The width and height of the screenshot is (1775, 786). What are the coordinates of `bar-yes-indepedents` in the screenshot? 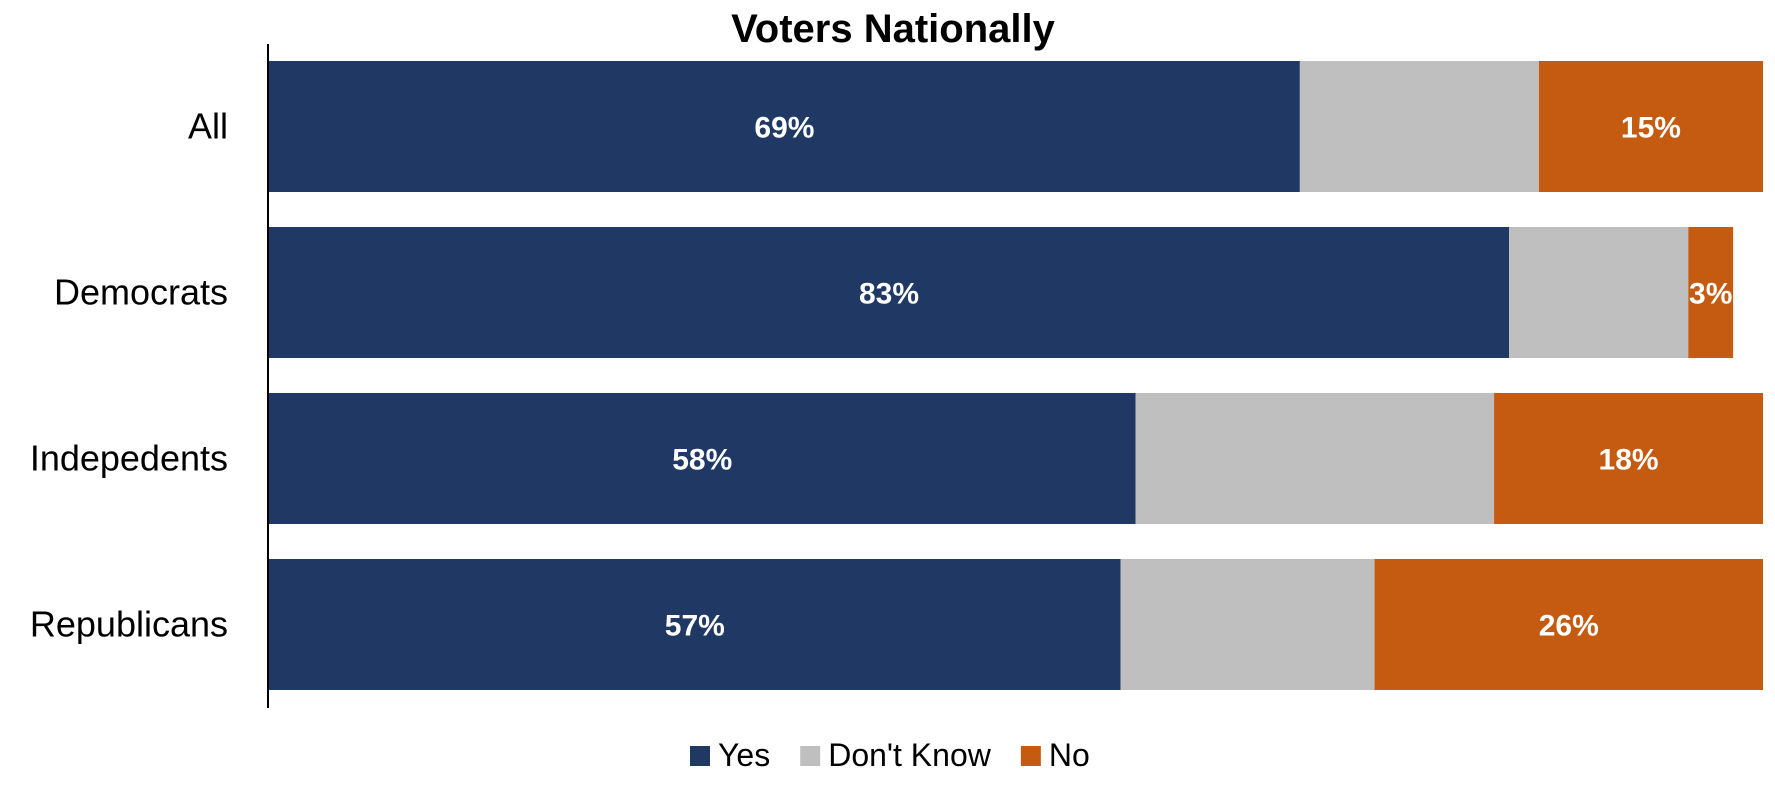 It's located at (702, 458).